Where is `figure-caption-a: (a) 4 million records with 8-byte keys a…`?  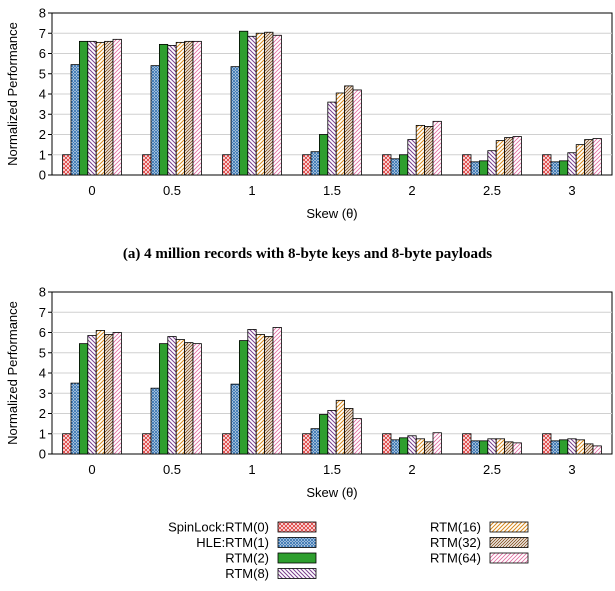 figure-caption-a: (a) 4 million records with 8-byte keys a… is located at coordinates (307, 254).